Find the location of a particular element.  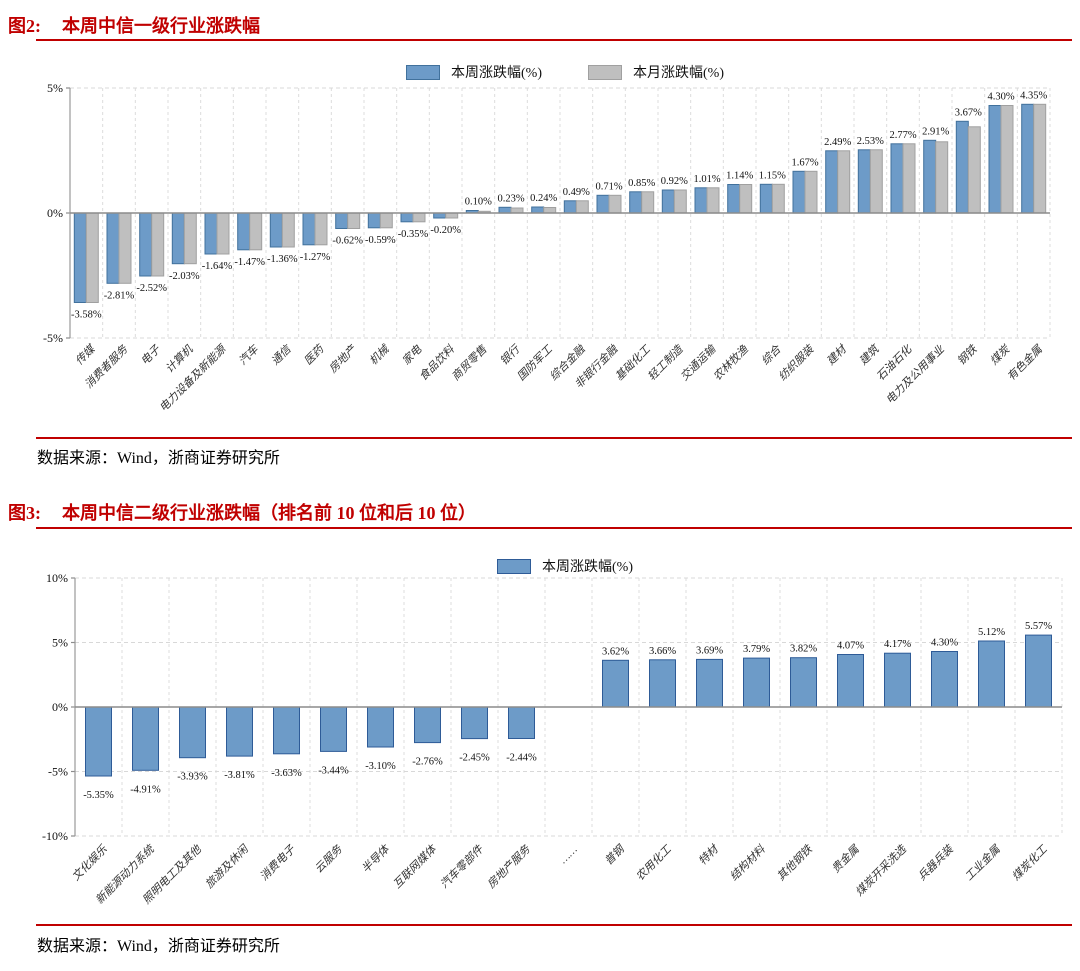

data-label: -4.91% is located at coordinates (145, 789).